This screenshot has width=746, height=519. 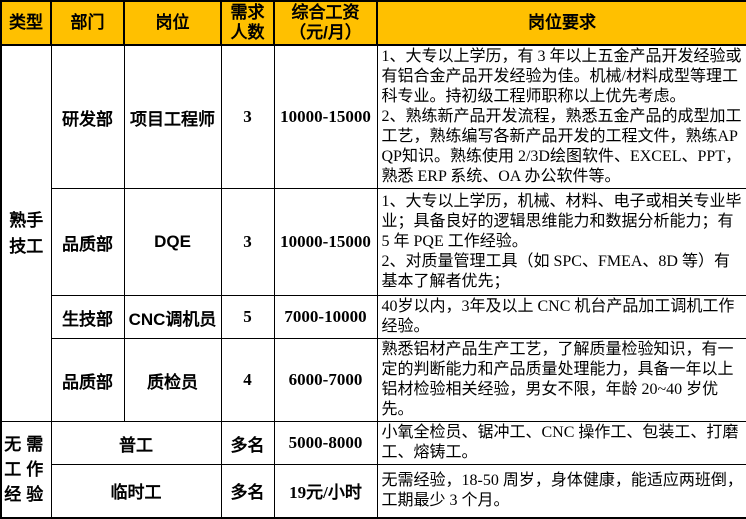 What do you see at coordinates (136, 443) in the screenshot?
I see `cell-position: 普工` at bounding box center [136, 443].